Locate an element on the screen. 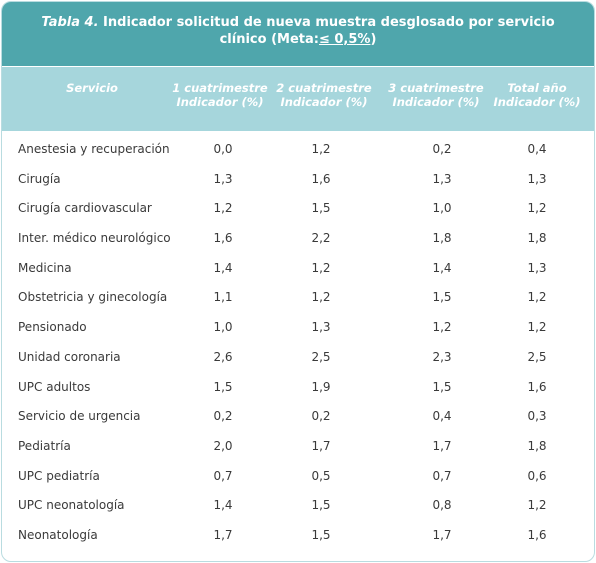 The width and height of the screenshot is (596, 563). table-row: Unidad coronaria 2,6 2,5 2,3 2,5 is located at coordinates (298, 358).